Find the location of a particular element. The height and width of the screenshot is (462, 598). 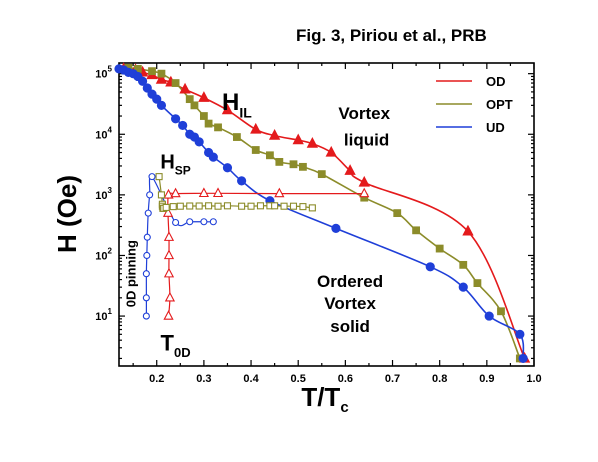

x-tick-label: 0.7 is located at coordinates (392, 379).